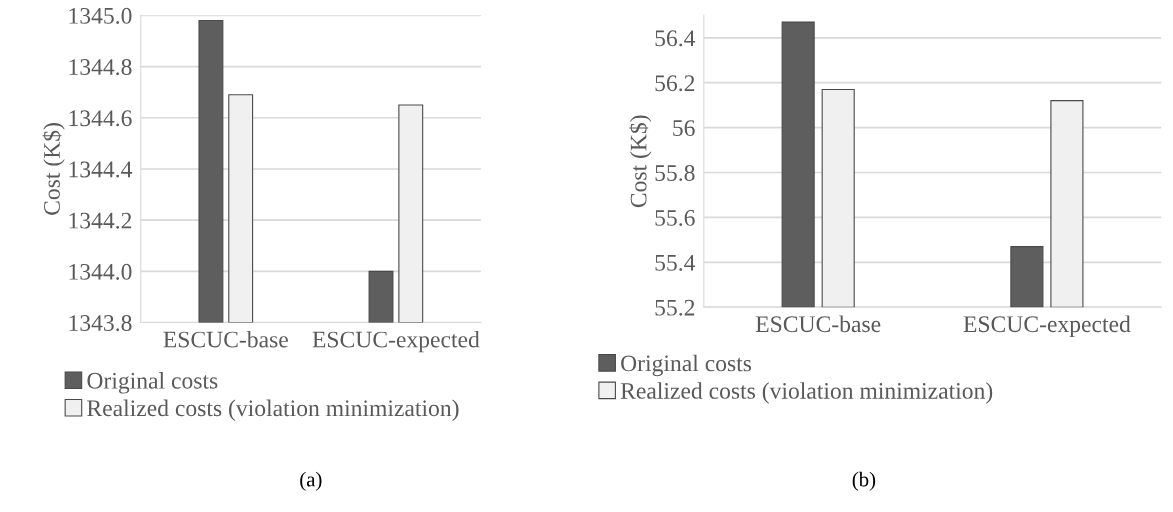 Image resolution: width=1173 pixels, height=512 pixels. I want to click on y-tick-label: 1344.6, so click(100, 118).